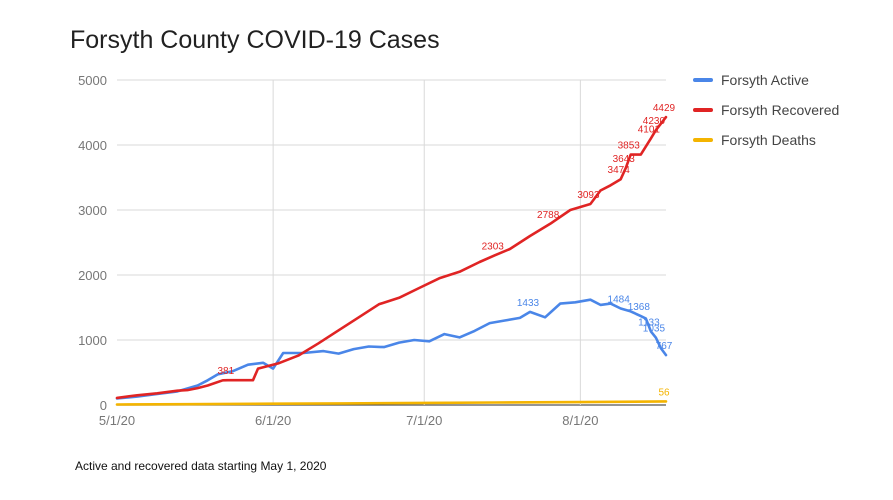 The width and height of the screenshot is (893, 500). I want to click on data-label: 4230, so click(654, 121).